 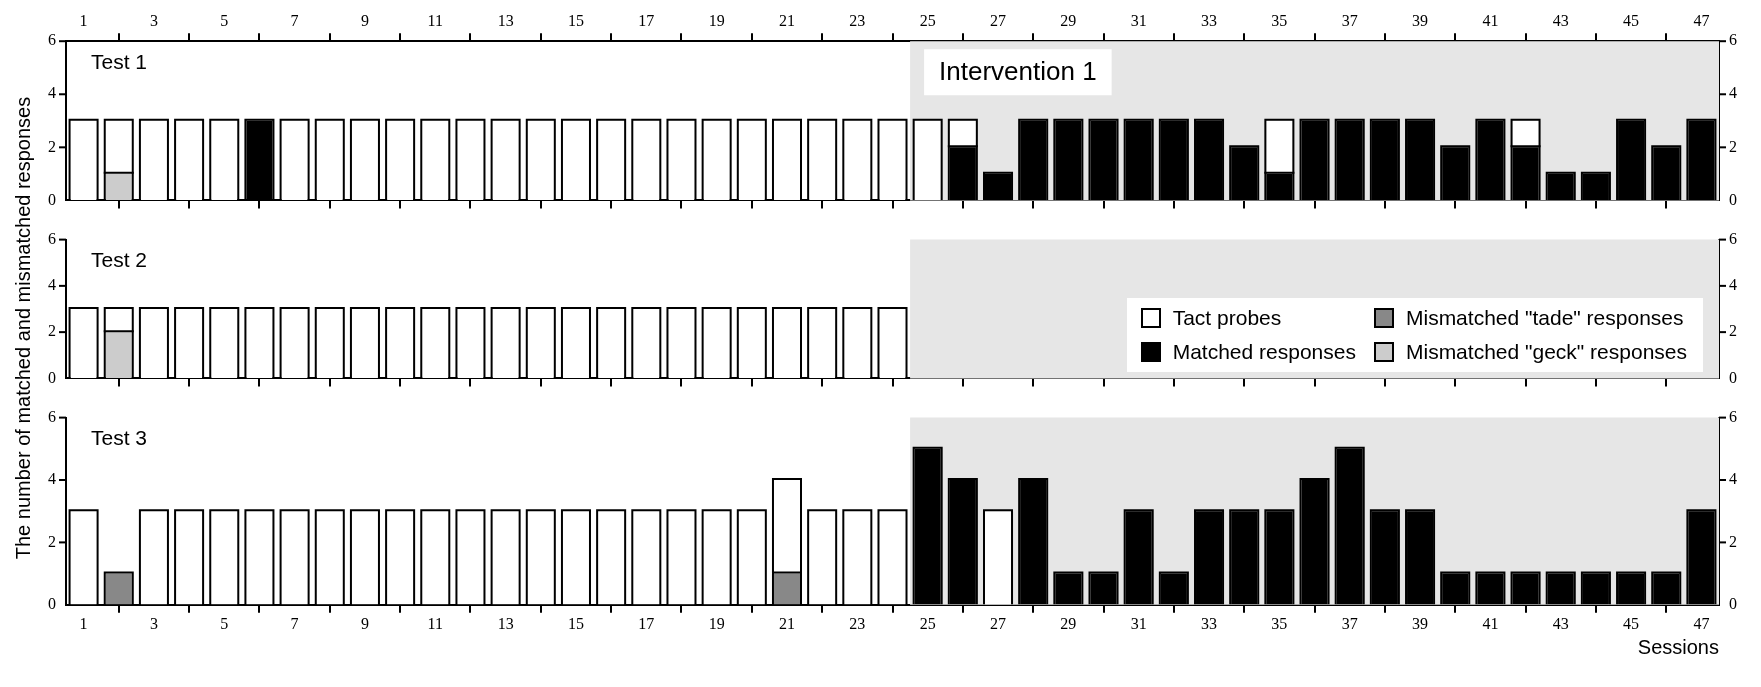 What do you see at coordinates (1068, 20) in the screenshot?
I see `x2-tick-label: 29` at bounding box center [1068, 20].